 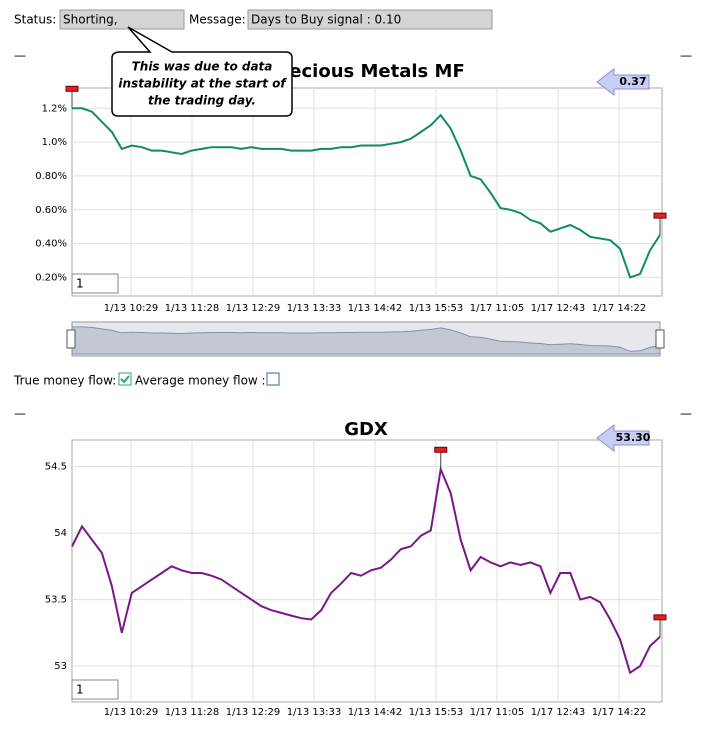 What do you see at coordinates (71, 339) in the screenshot?
I see `navigator-handle-left` at bounding box center [71, 339].